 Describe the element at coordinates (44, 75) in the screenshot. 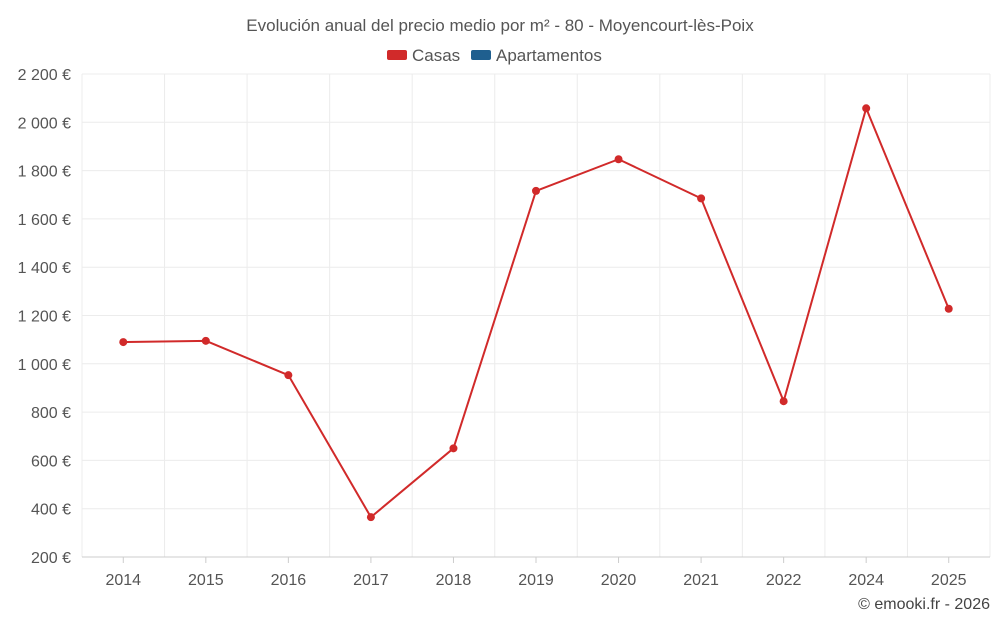

I see `y-tick-label: 2 200 €` at that location.